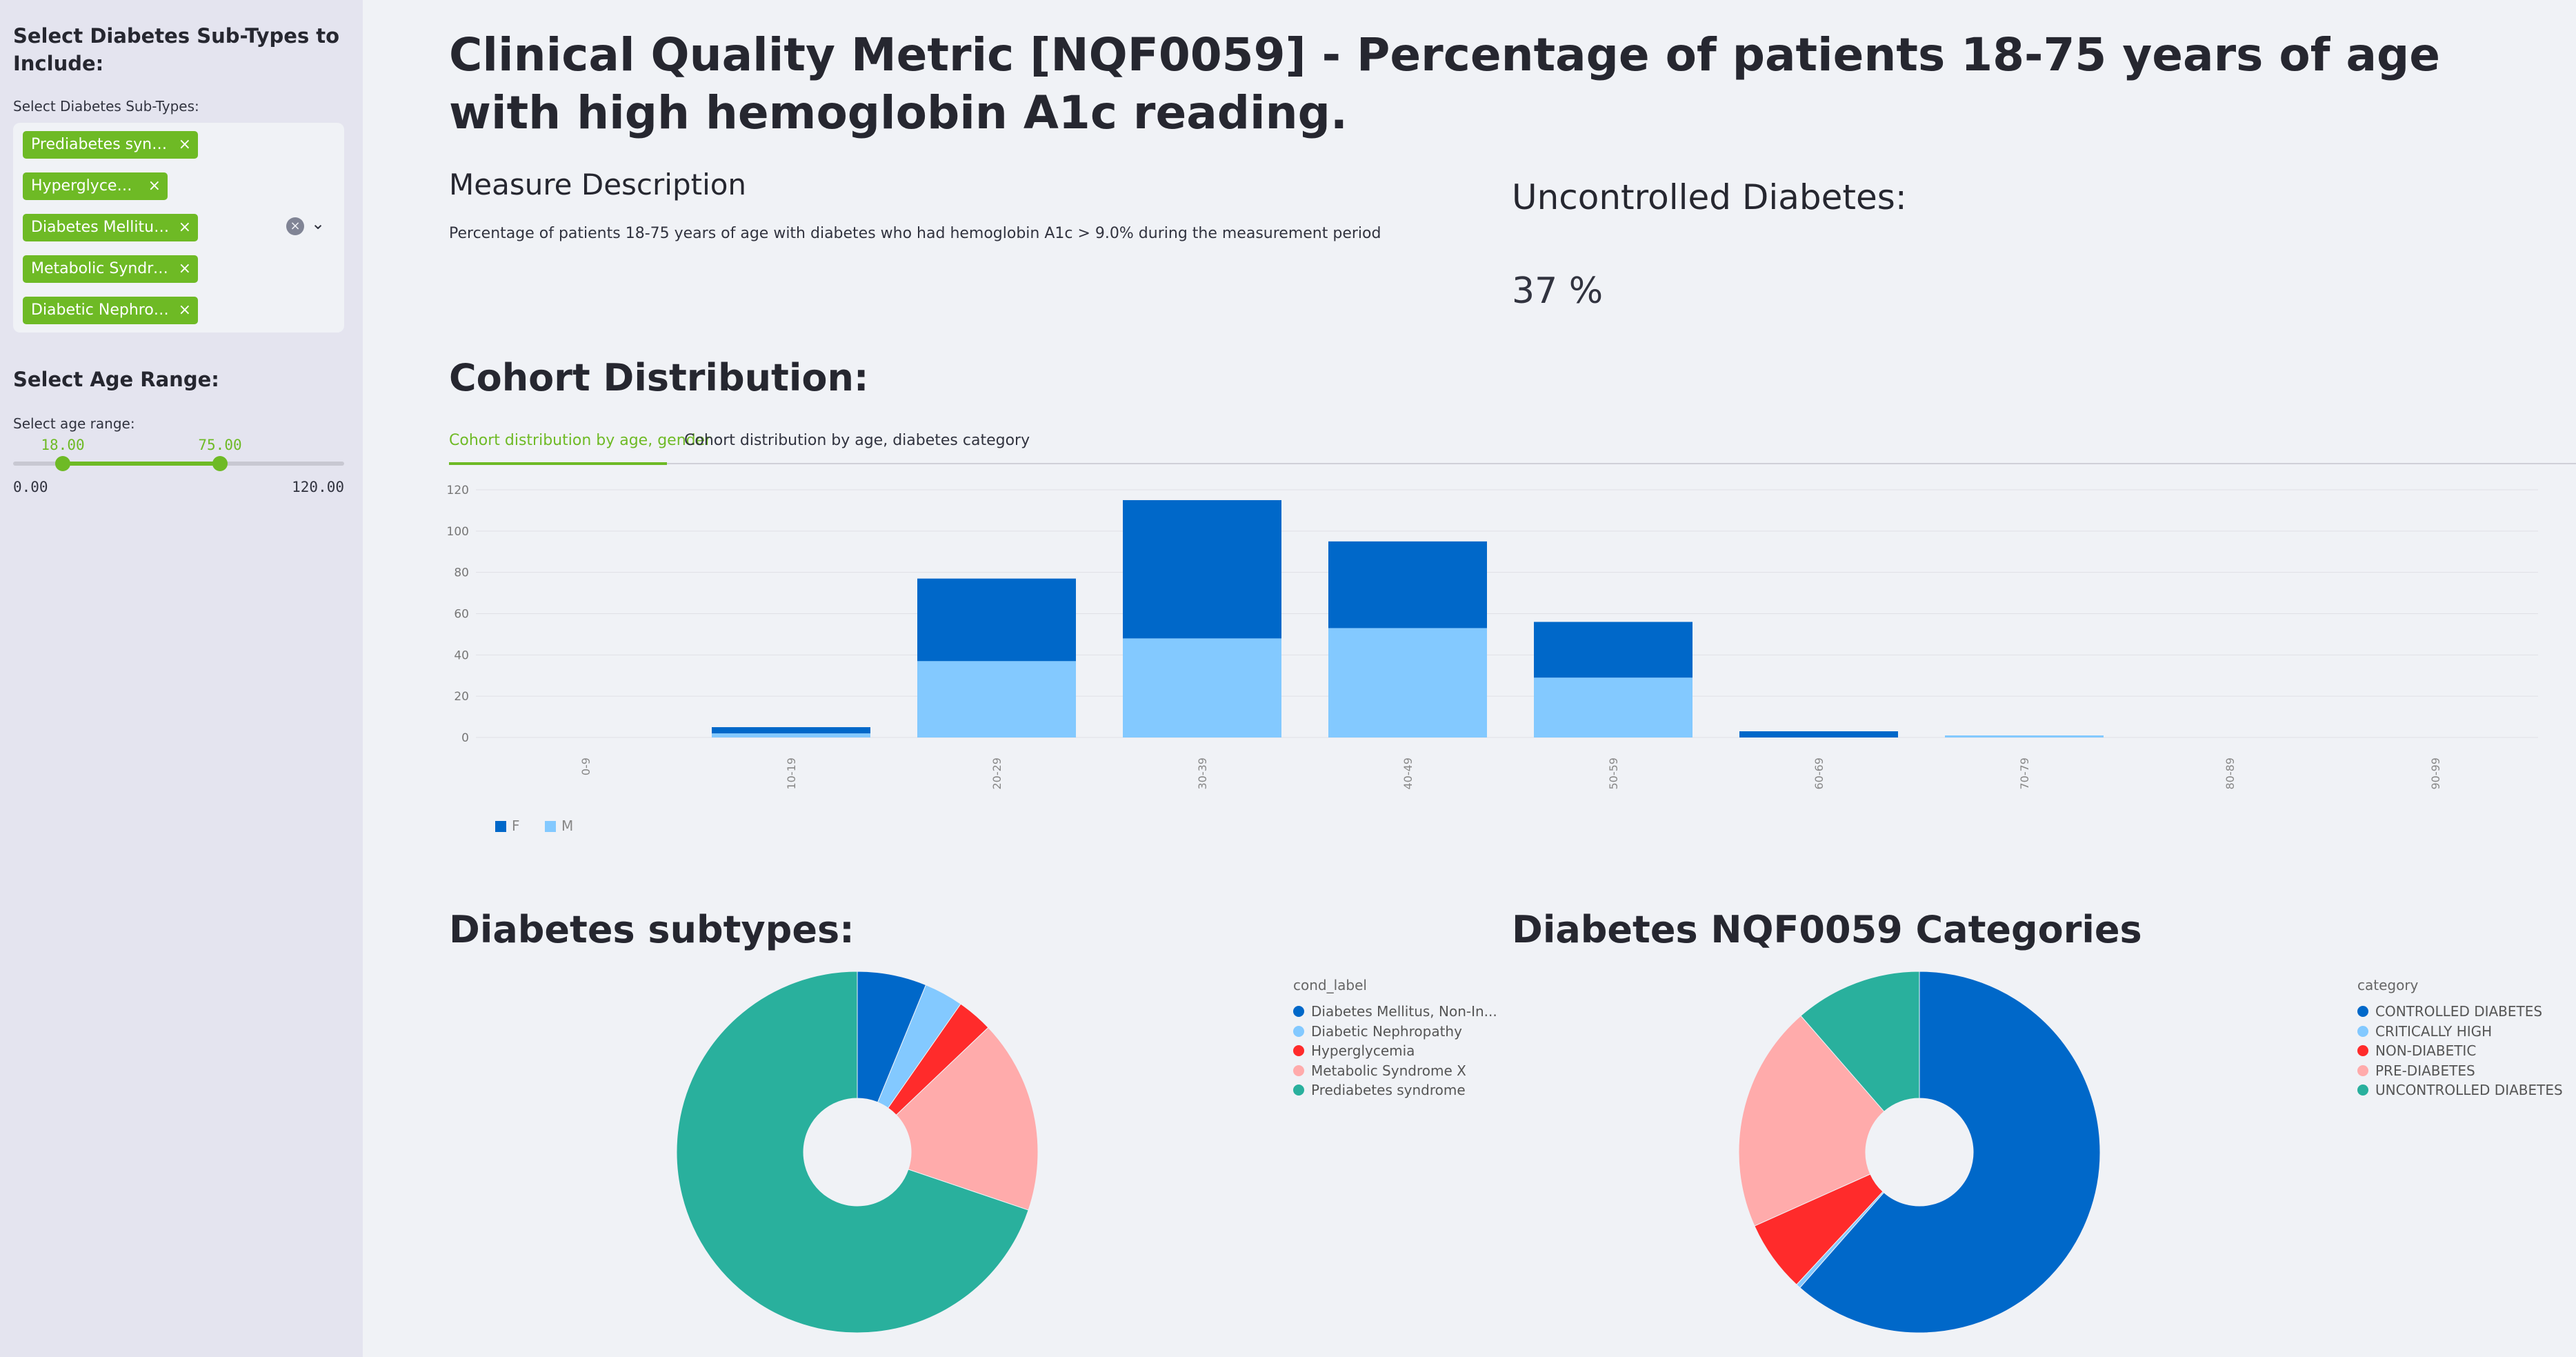  What do you see at coordinates (1388, 1070) in the screenshot?
I see `legend-label: Metabolic Syndrome X` at bounding box center [1388, 1070].